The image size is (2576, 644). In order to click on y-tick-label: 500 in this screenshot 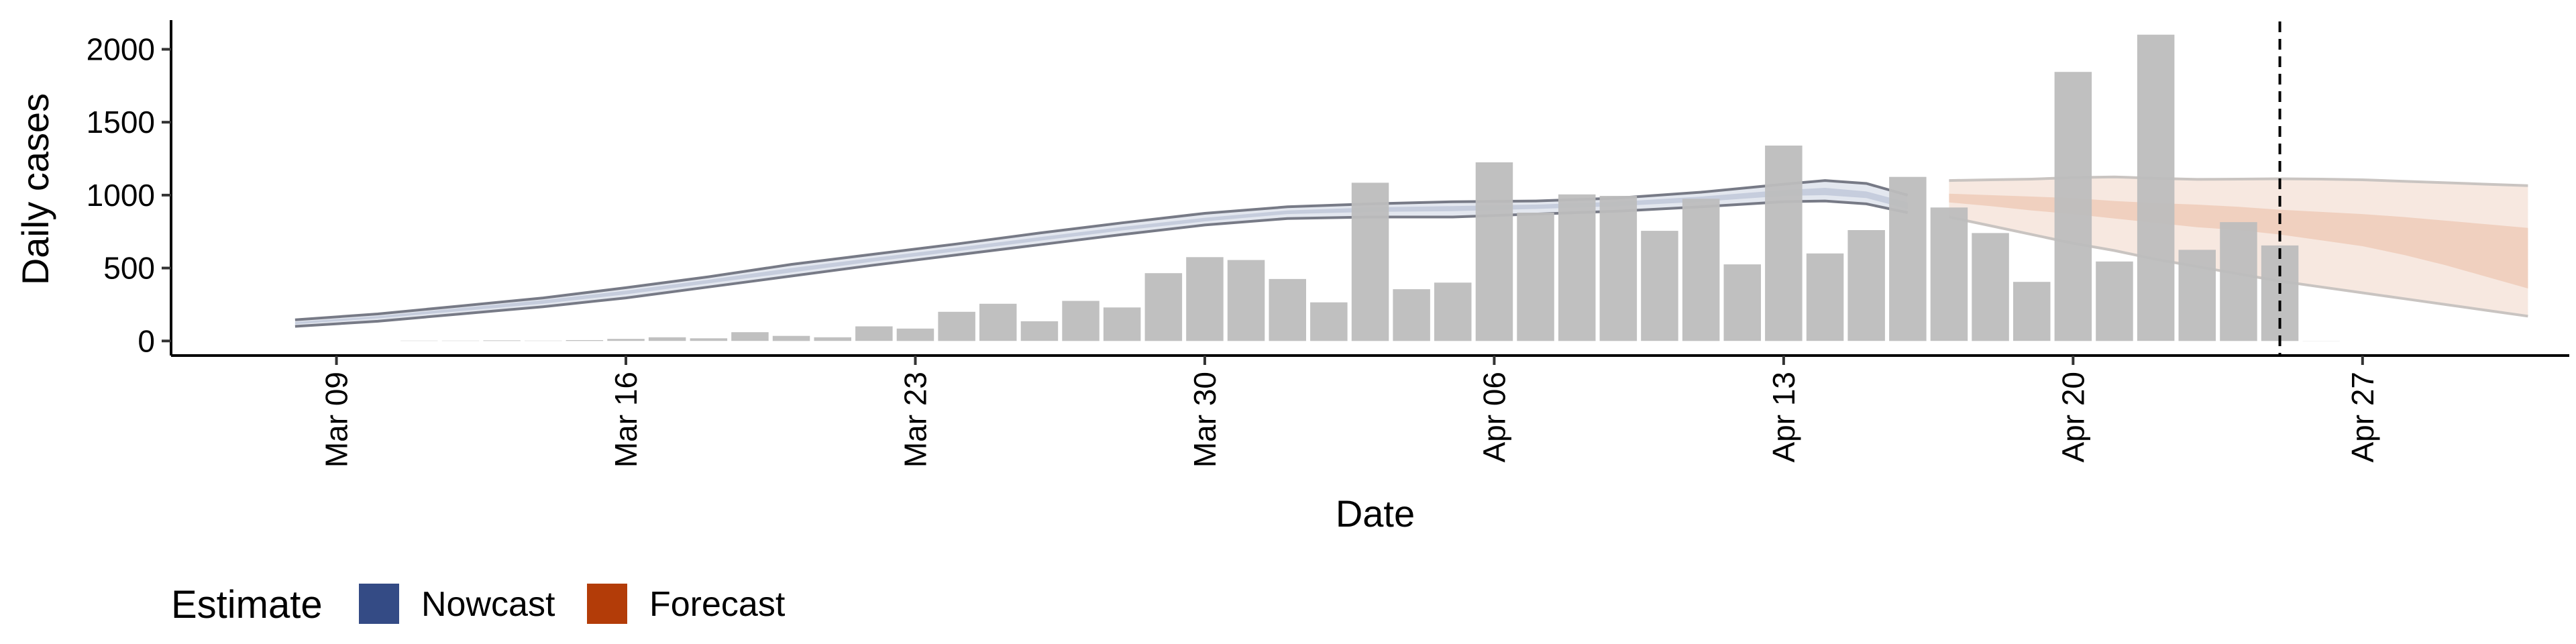, I will do `click(129, 268)`.